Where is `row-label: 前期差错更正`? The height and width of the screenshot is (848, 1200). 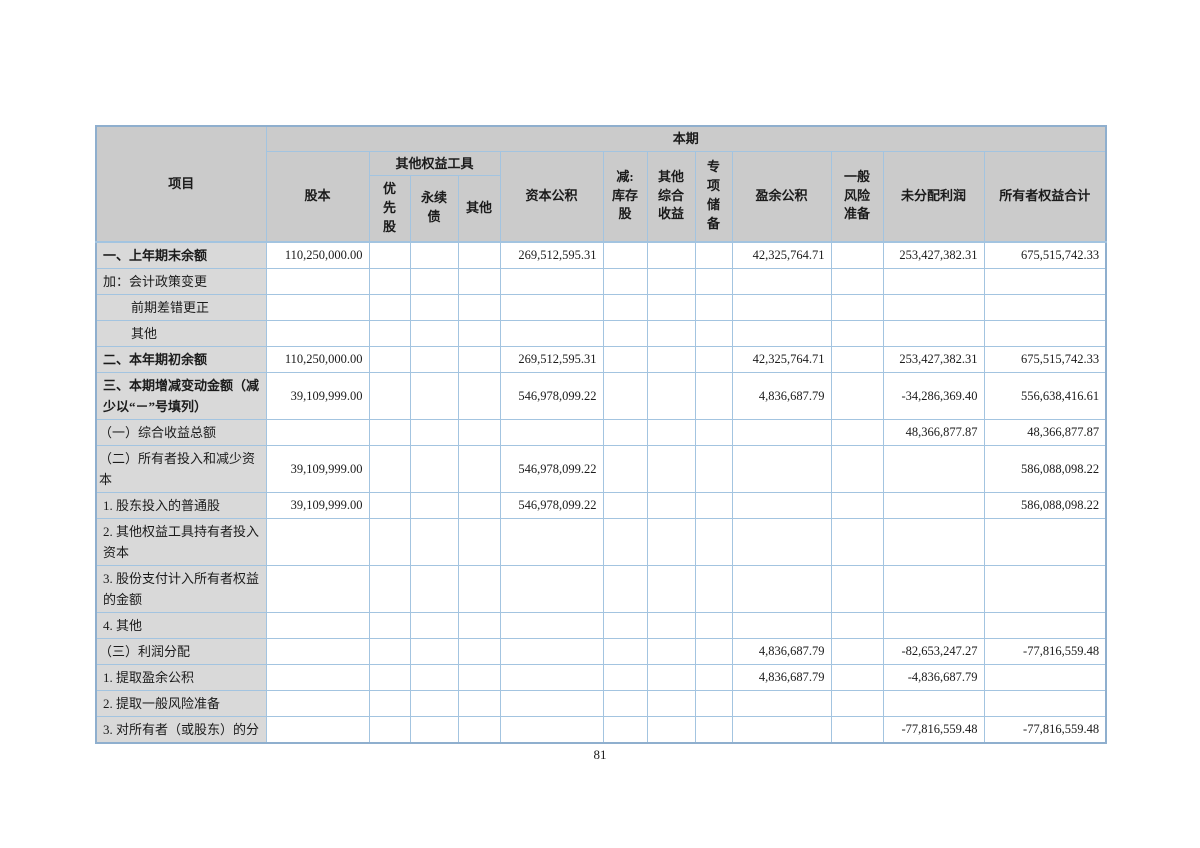
row-label: 前期差错更正 is located at coordinates (181, 307).